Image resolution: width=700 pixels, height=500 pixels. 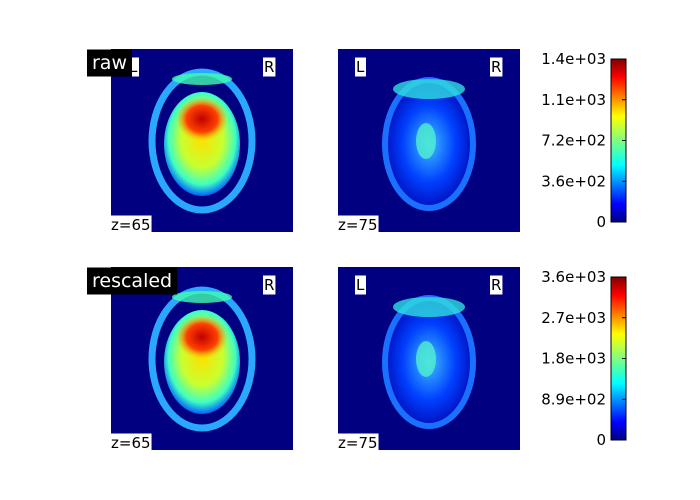 What do you see at coordinates (573, 141) in the screenshot?
I see `colorbar-tick-label: 7.2e+02` at bounding box center [573, 141].